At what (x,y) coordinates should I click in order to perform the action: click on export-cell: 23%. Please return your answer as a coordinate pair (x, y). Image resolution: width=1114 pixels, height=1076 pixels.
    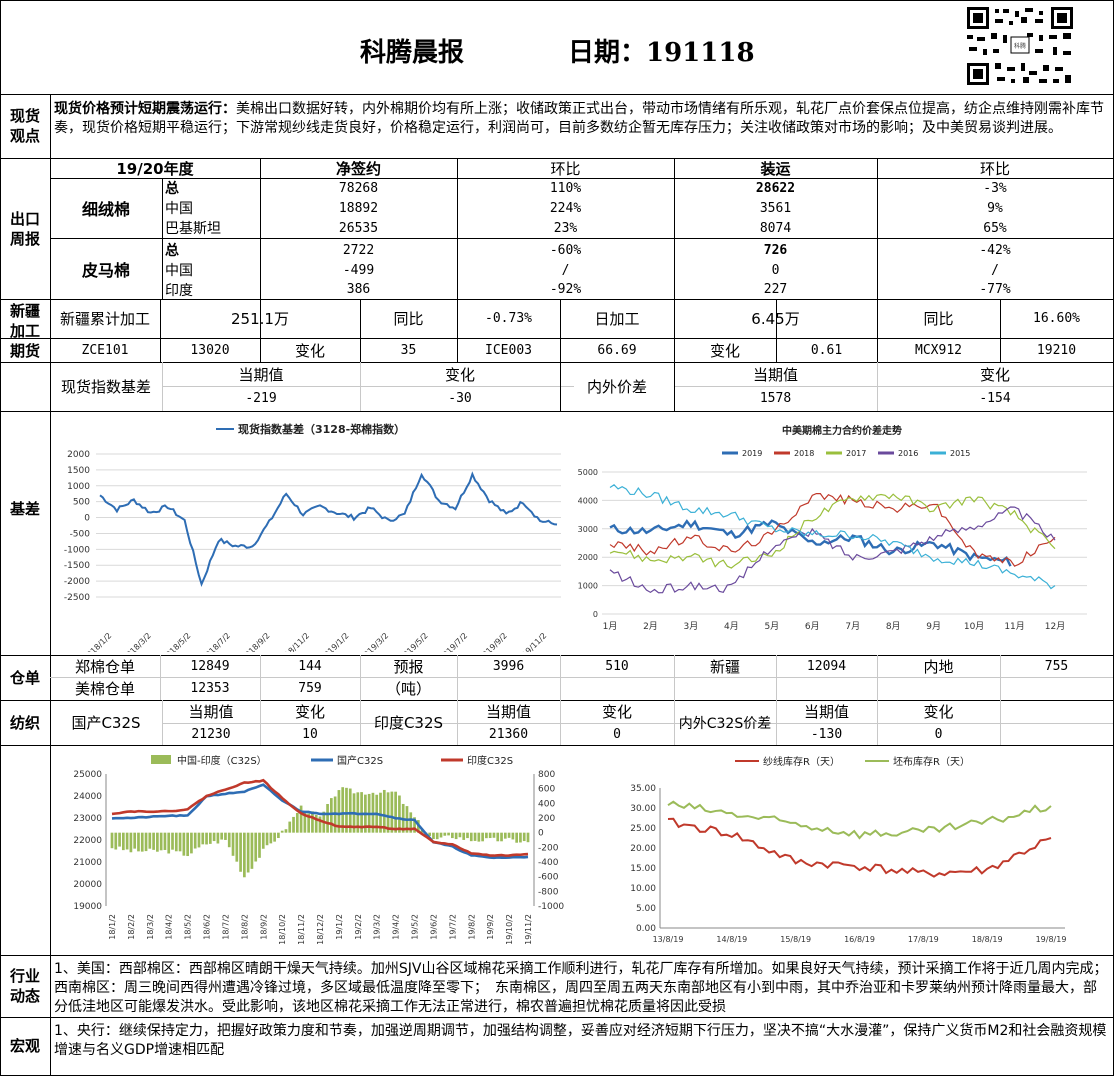
    Looking at the image, I should click on (565, 228).